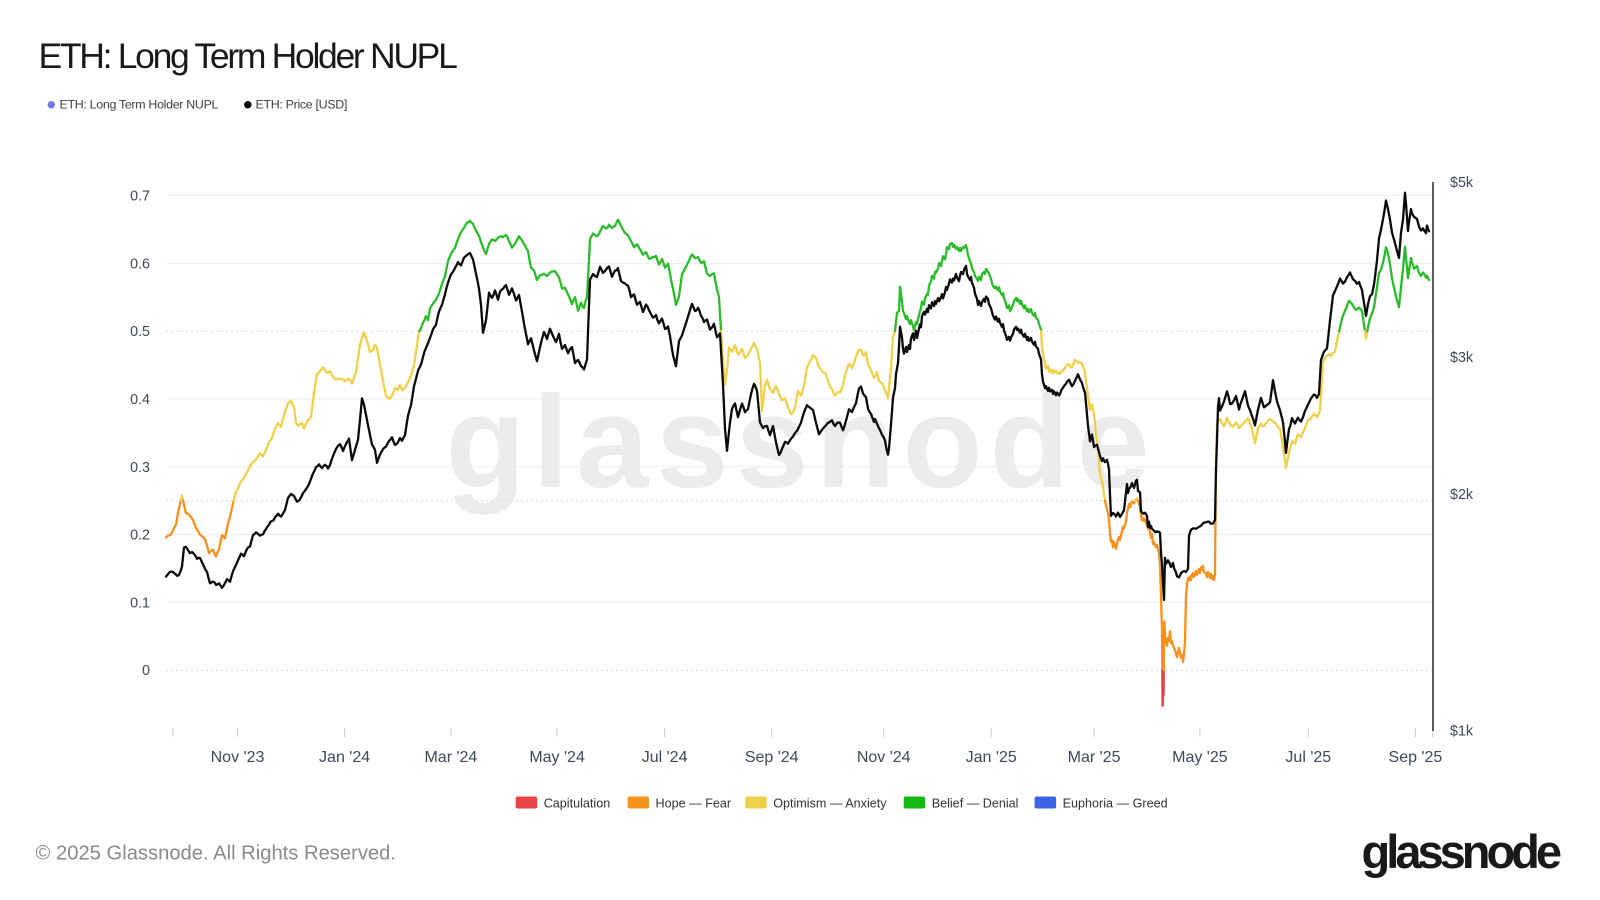 The image size is (1600, 900). Describe the element at coordinates (140, 603) in the screenshot. I see `svg-text: 0.1` at that location.